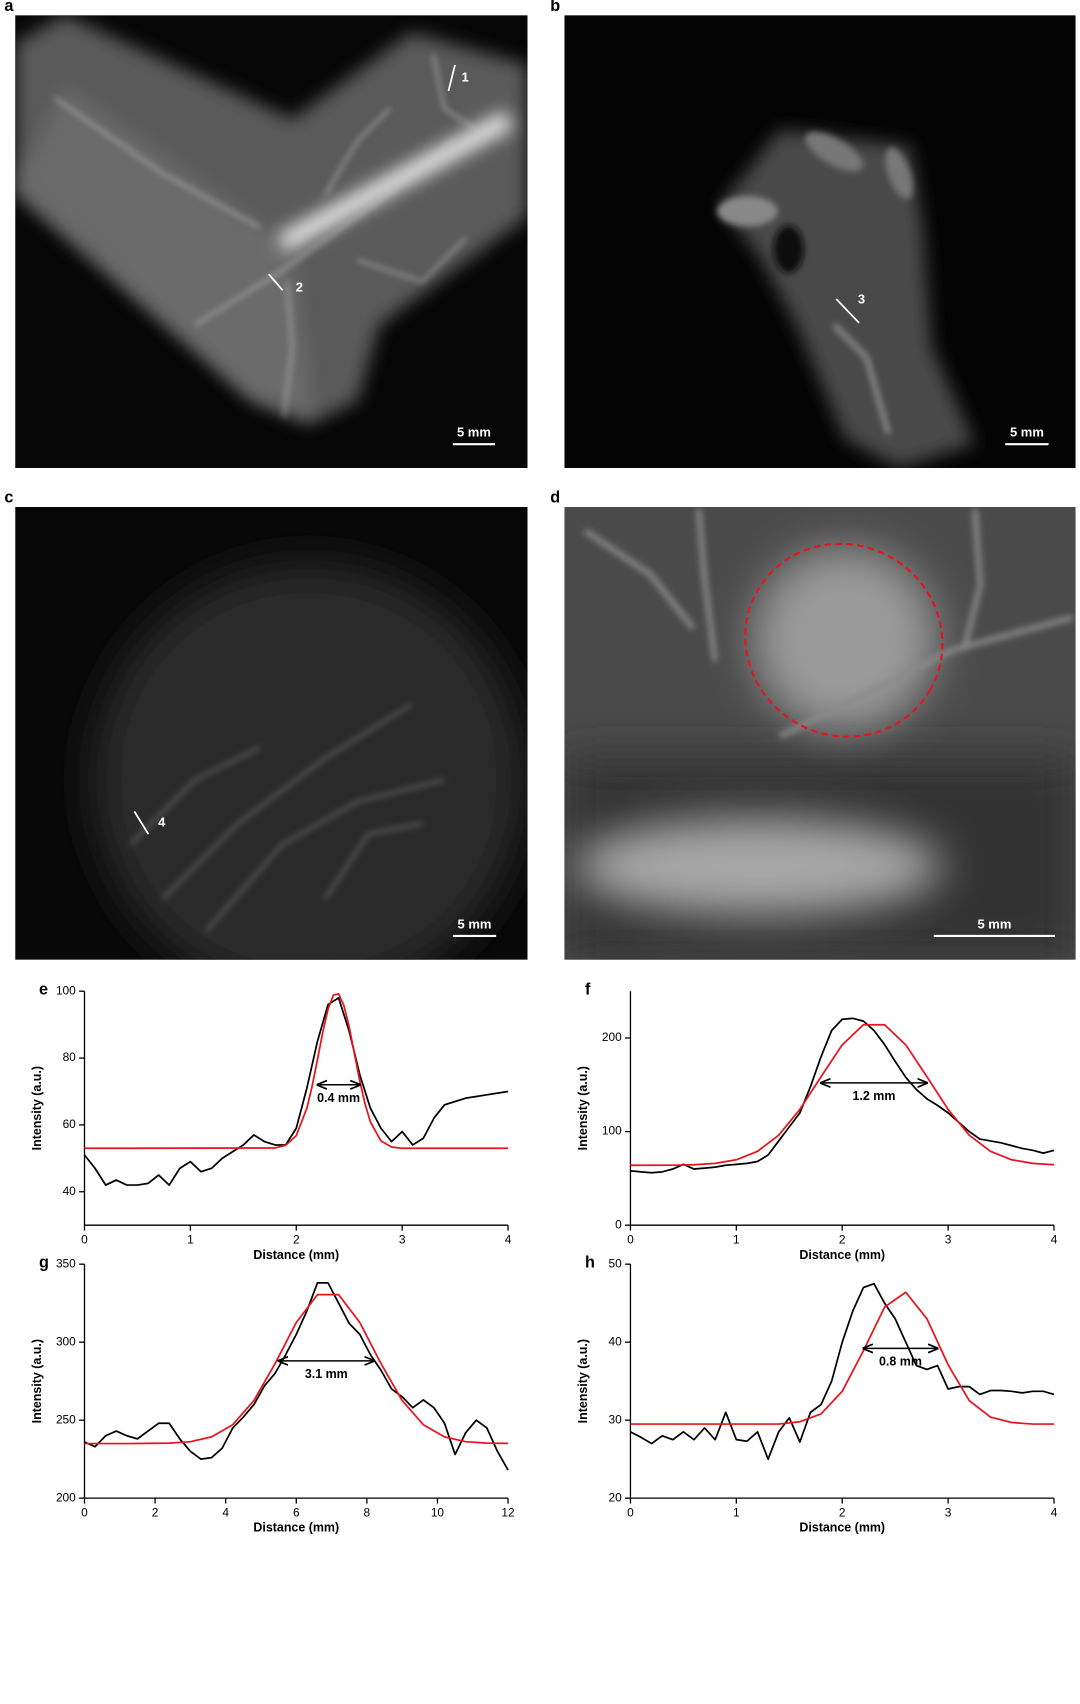 The image size is (1080, 1704). What do you see at coordinates (464, 76) in the screenshot?
I see `profile-marker: 1` at bounding box center [464, 76].